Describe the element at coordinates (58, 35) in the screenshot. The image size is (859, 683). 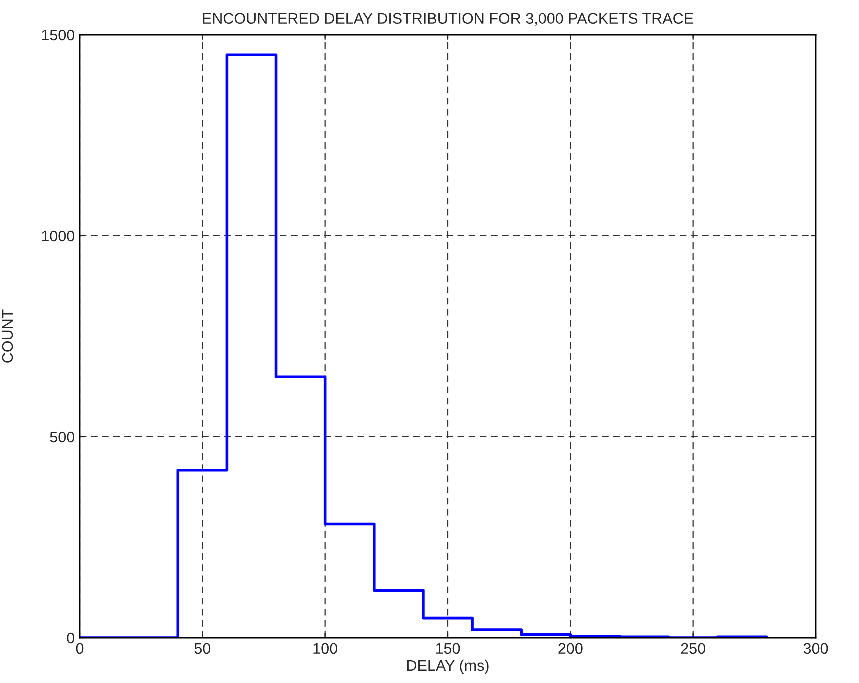
I see `y-tick-label: 1500` at that location.